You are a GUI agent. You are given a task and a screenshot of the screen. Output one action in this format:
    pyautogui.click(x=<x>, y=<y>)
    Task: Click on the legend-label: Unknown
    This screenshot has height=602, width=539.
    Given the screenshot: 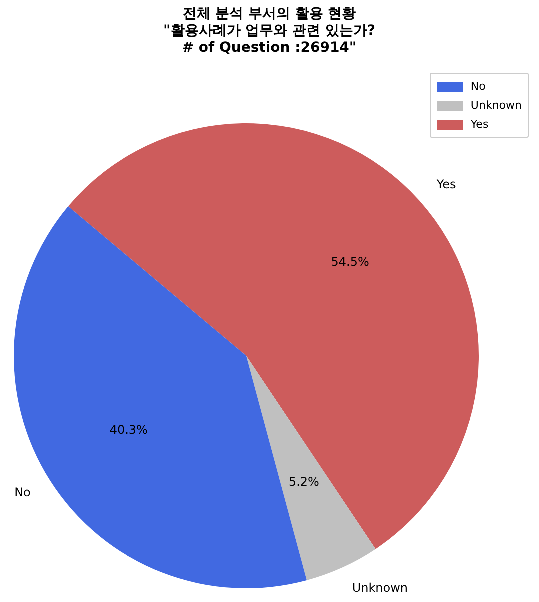 What is the action you would take?
    pyautogui.click(x=496, y=105)
    